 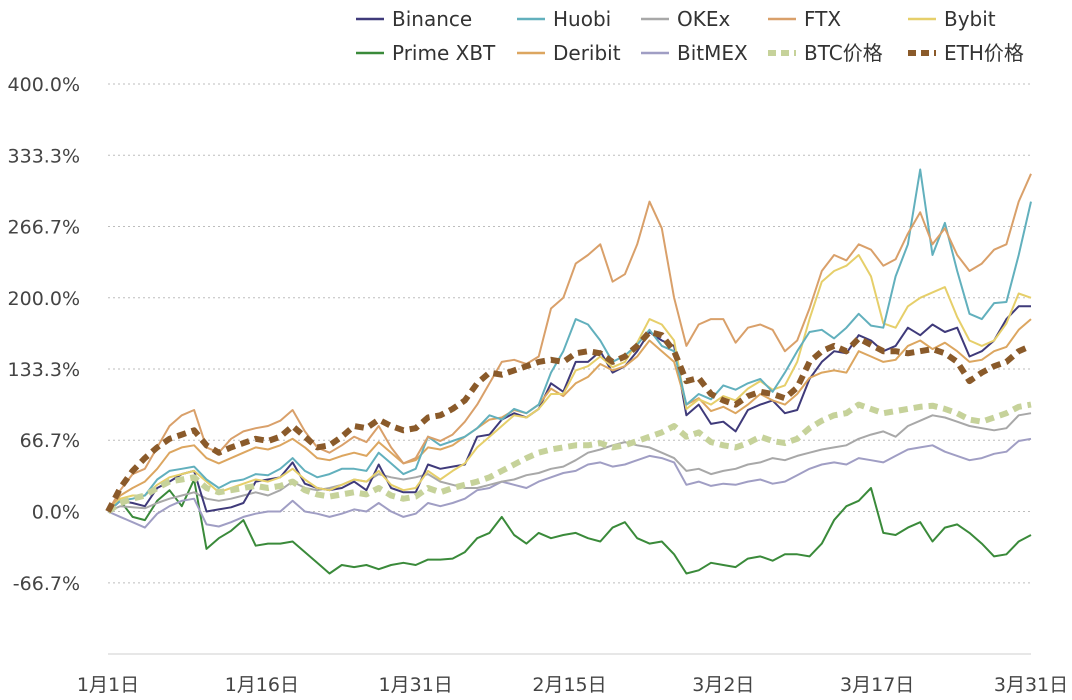 I want to click on x-tick-label: 2月15日, so click(x=569, y=685).